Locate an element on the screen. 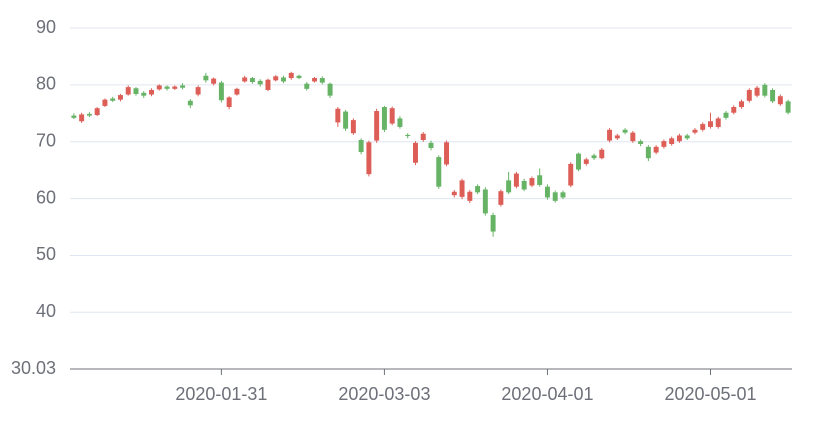 This screenshot has height=428, width=814. y-tick-label: 50 is located at coordinates (46, 254).